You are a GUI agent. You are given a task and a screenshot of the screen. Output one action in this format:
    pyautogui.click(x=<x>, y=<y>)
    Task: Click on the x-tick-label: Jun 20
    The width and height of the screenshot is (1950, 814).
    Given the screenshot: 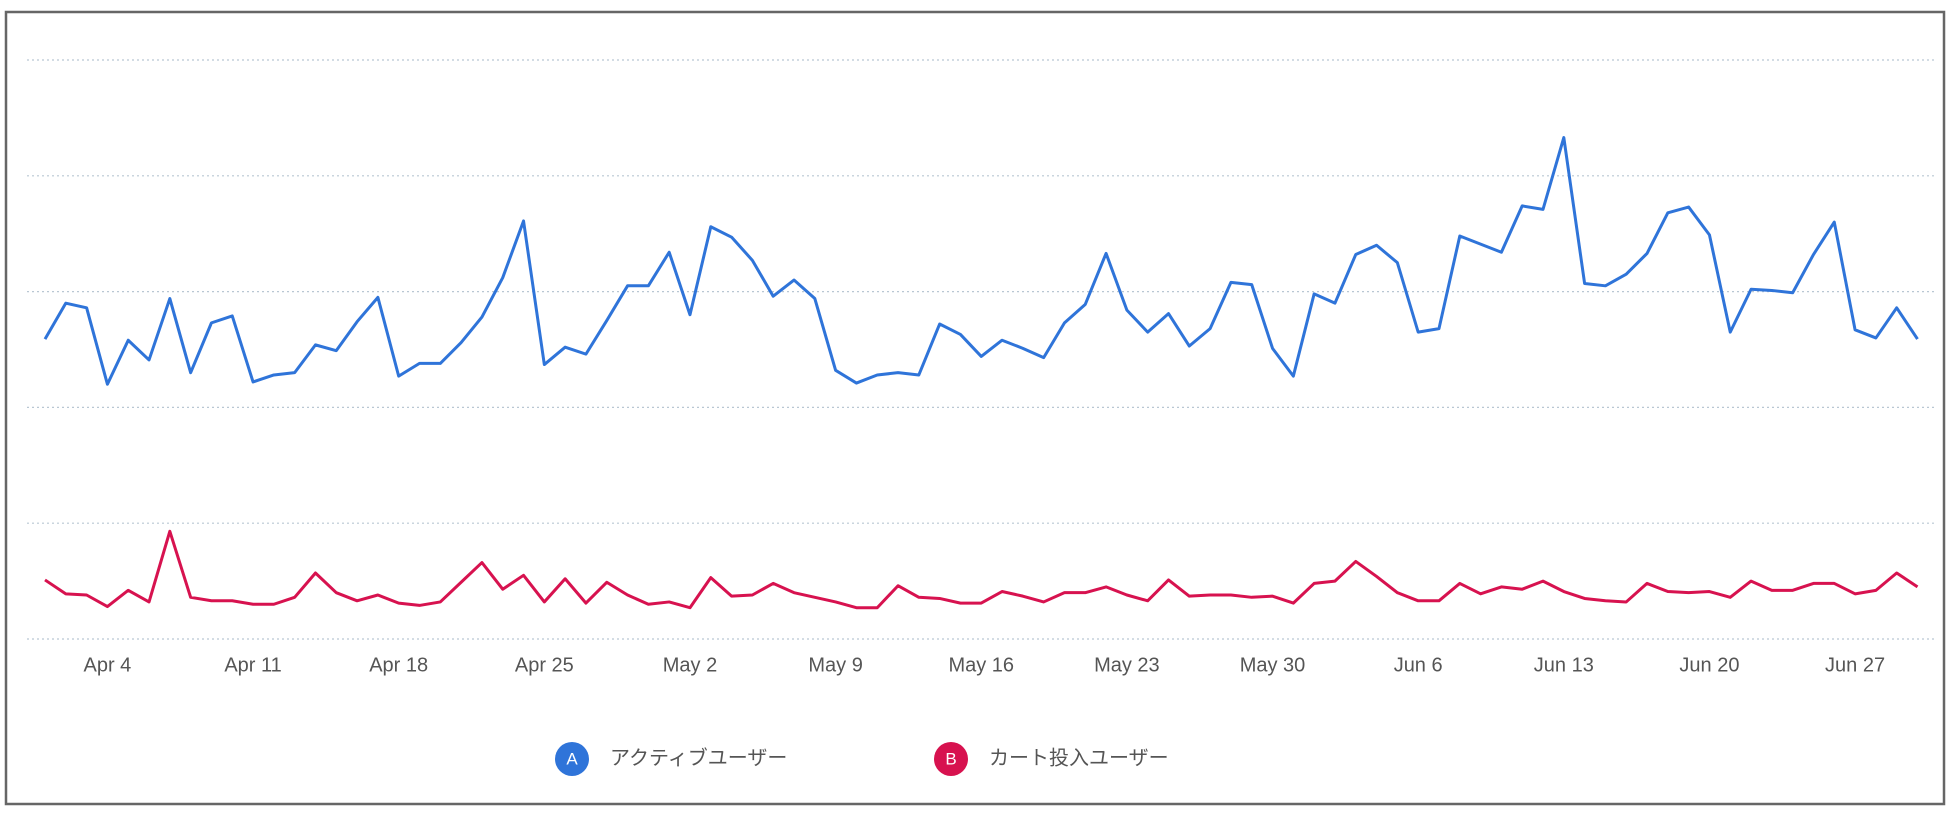 What is the action you would take?
    pyautogui.click(x=1709, y=665)
    